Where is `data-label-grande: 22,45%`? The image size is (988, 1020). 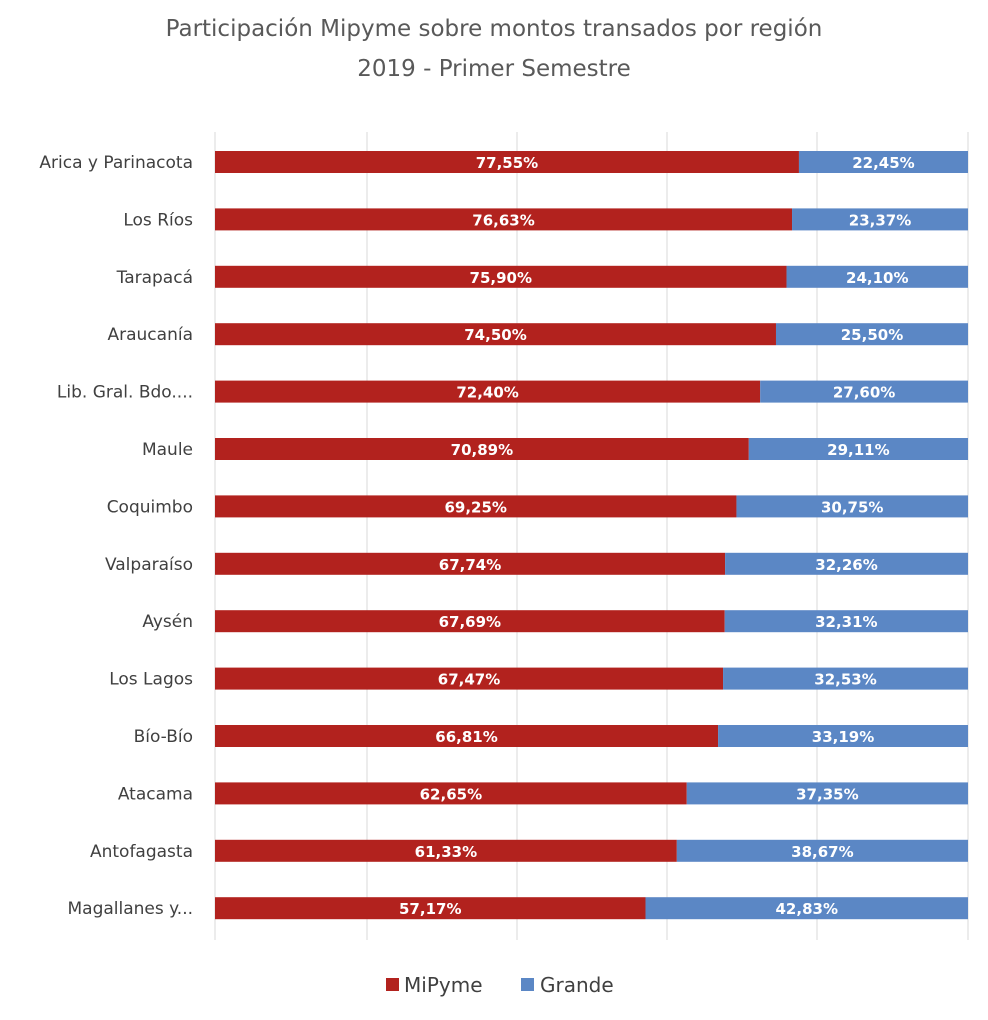
data-label-grande: 22,45% is located at coordinates (883, 163).